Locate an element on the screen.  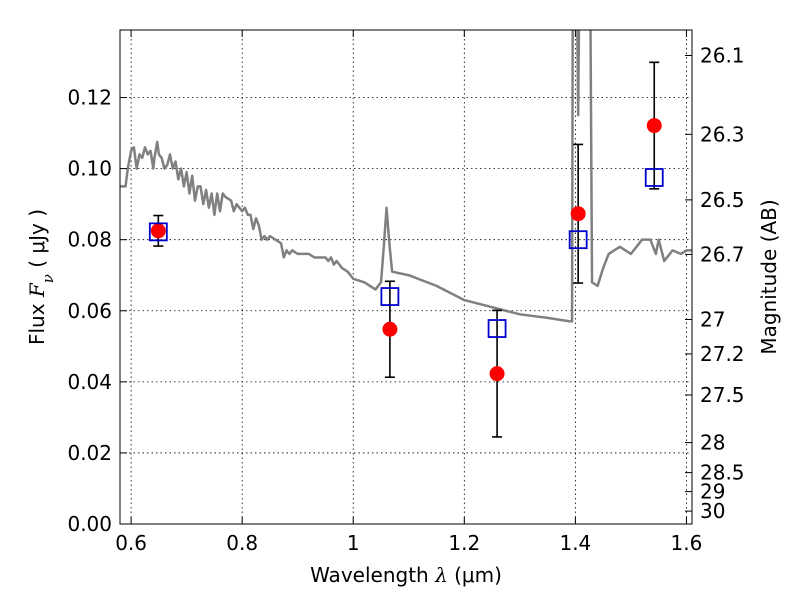
x-tick-label: 1.4 is located at coordinates (575, 543).